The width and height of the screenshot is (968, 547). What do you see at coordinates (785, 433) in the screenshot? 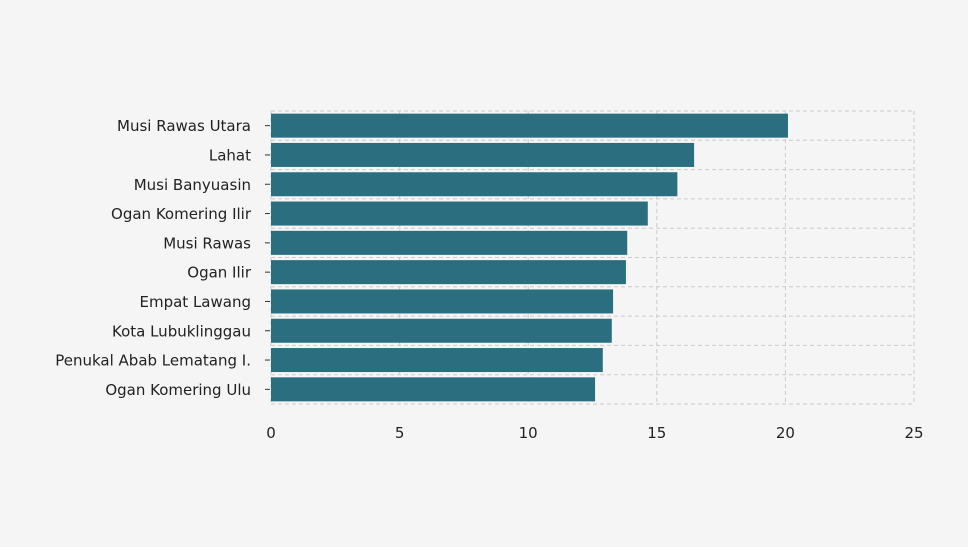
I see `x-tick-label-4: 20` at bounding box center [785, 433].